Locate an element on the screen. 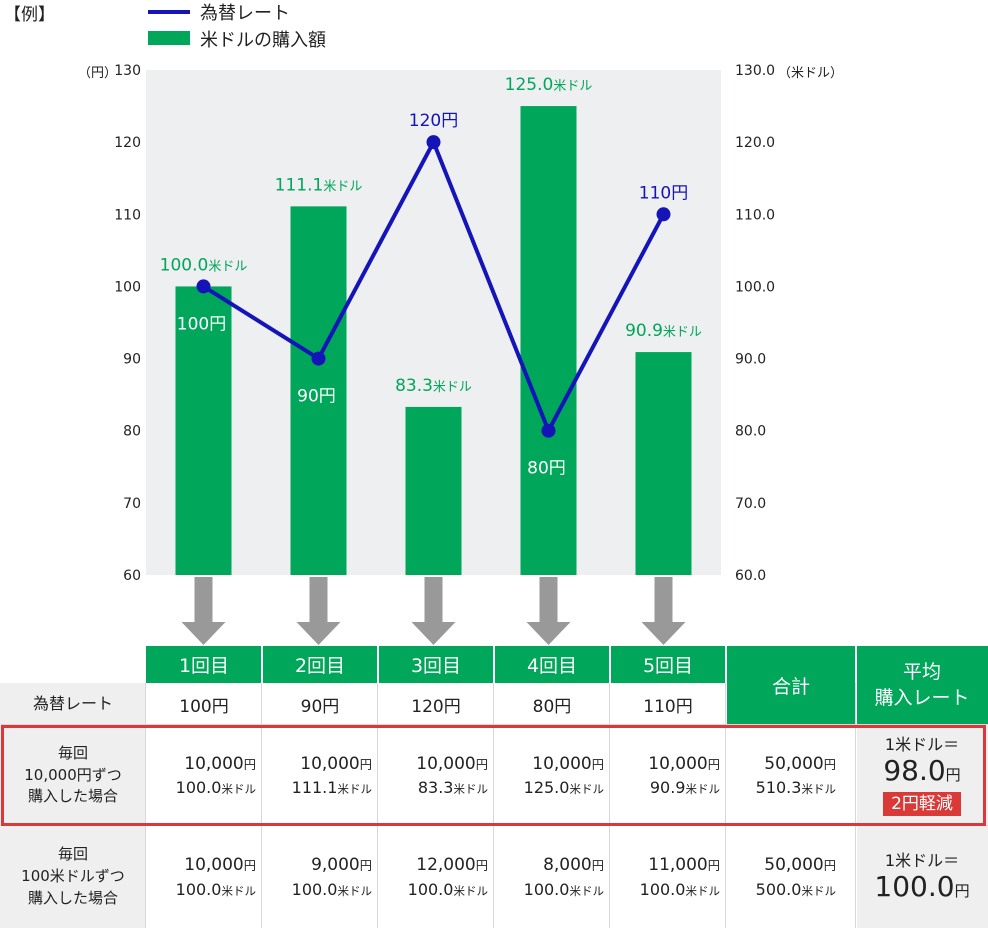  y-left-tick: 130 is located at coordinates (127, 71).